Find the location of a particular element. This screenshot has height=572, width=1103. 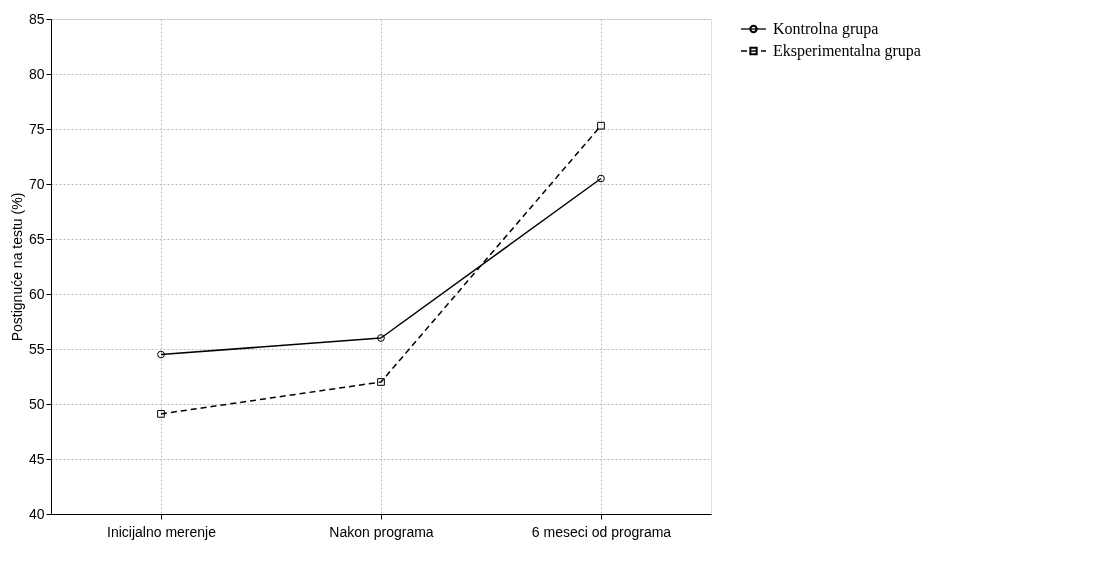

x-tick-label: Inicijalno merenje is located at coordinates (162, 531).